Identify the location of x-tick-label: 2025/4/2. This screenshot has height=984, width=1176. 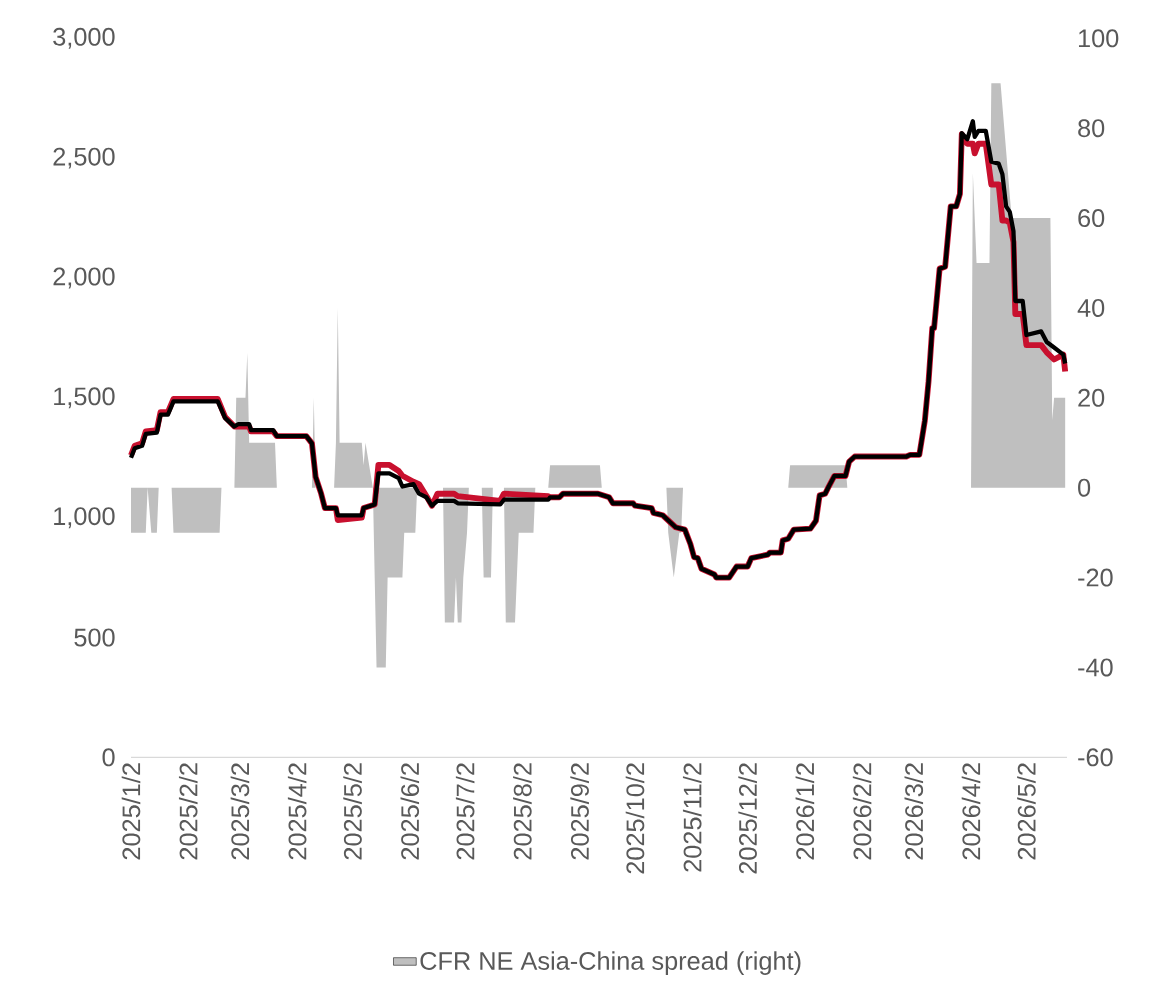
(297, 811).